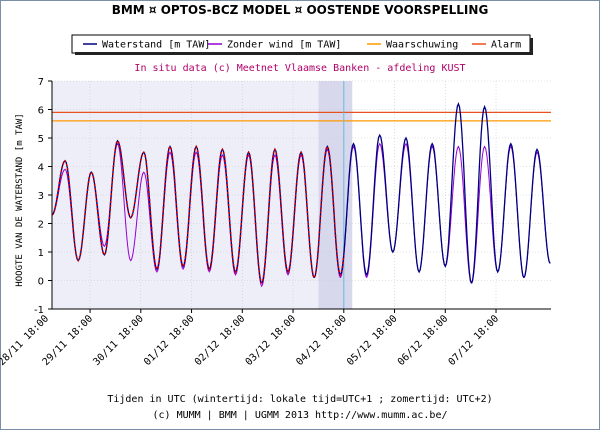 Image resolution: width=600 pixels, height=430 pixels. I want to click on x-tick-label: 05/12 18:00, so click(372, 340).